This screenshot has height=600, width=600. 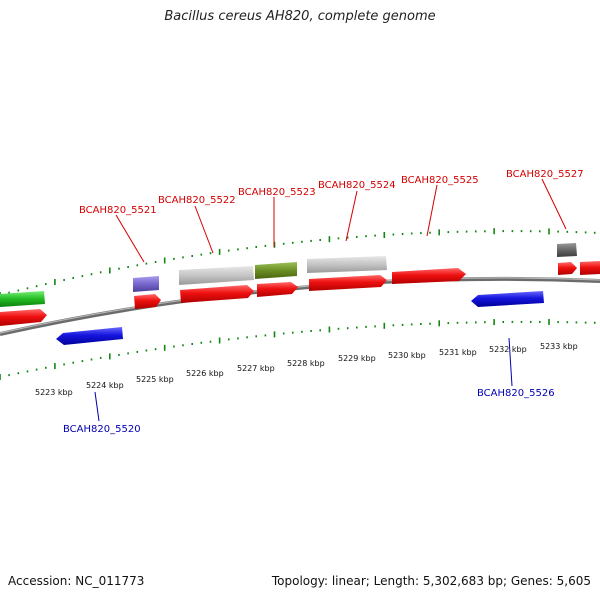 What do you see at coordinates (102, 429) in the screenshot?
I see `gene-label-5520: BCAH820_5520` at bounding box center [102, 429].